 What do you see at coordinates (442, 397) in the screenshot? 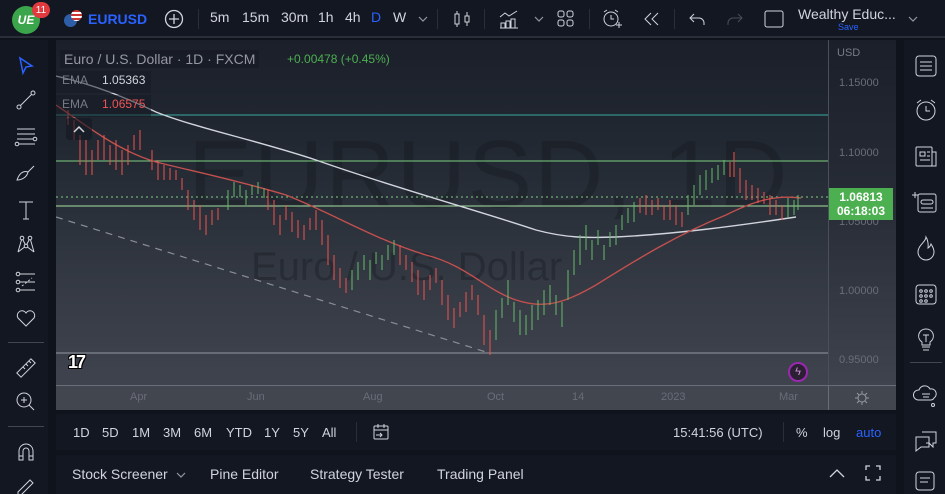
I see `time-axis: Apr Jun Aug Oct 14 2023 Mar` at bounding box center [442, 397].